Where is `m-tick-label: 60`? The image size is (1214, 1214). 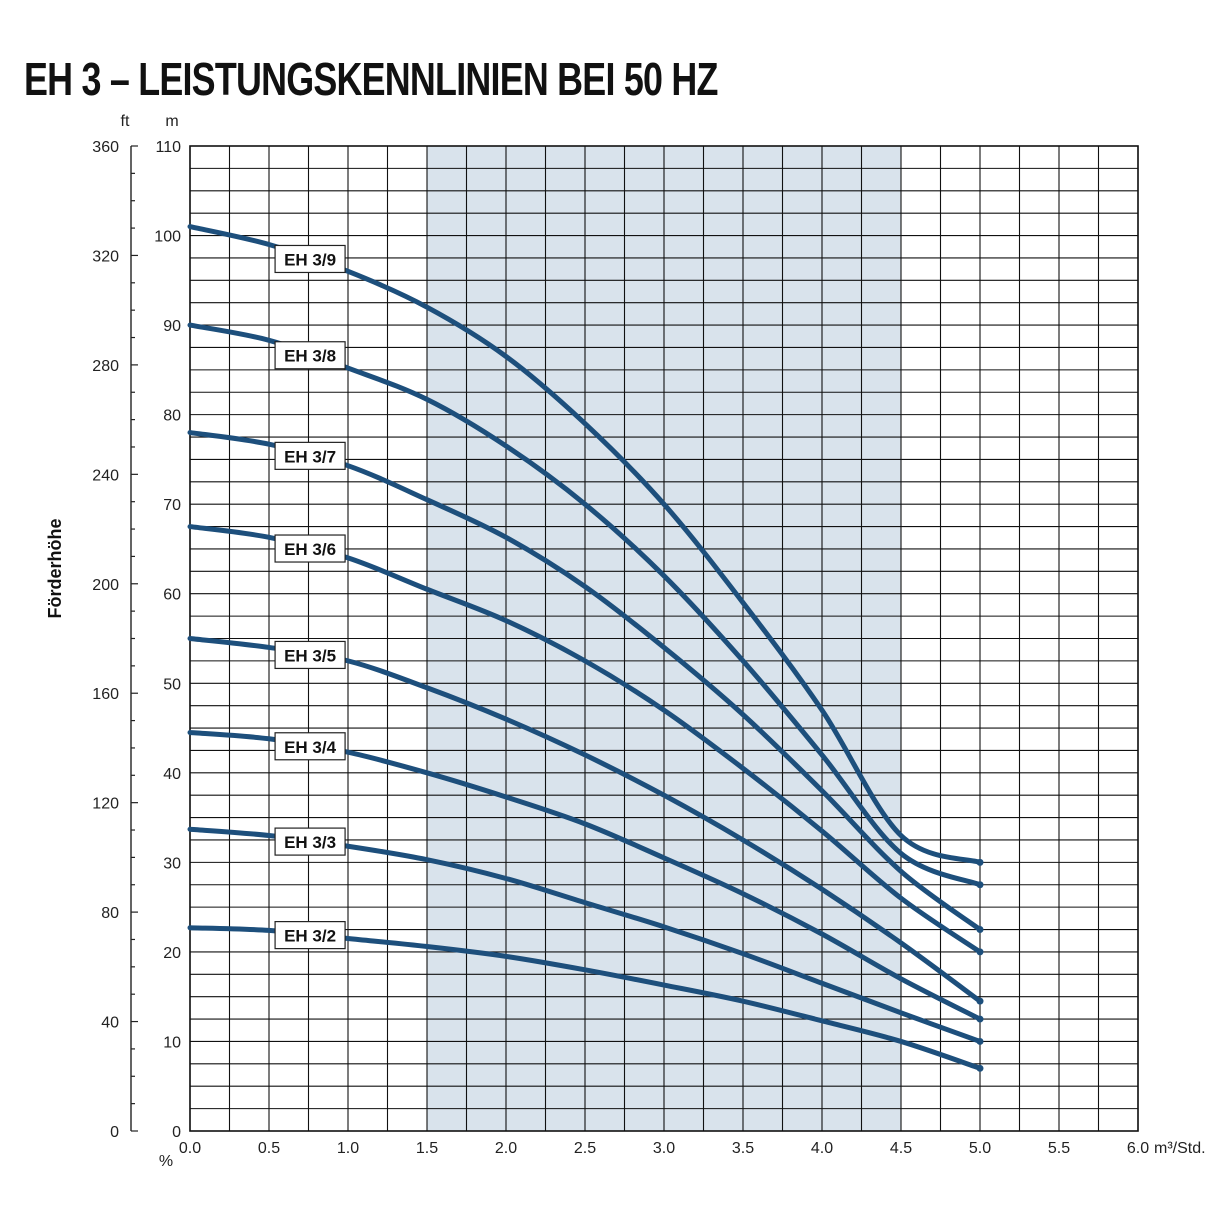
m-tick-label: 60 is located at coordinates (172, 595).